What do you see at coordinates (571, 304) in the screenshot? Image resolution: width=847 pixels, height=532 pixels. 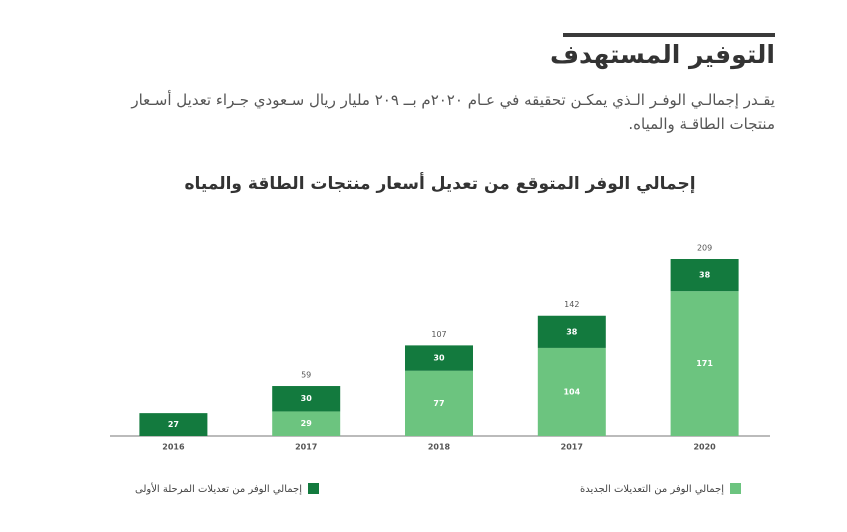 I see `total-label: 142` at bounding box center [571, 304].